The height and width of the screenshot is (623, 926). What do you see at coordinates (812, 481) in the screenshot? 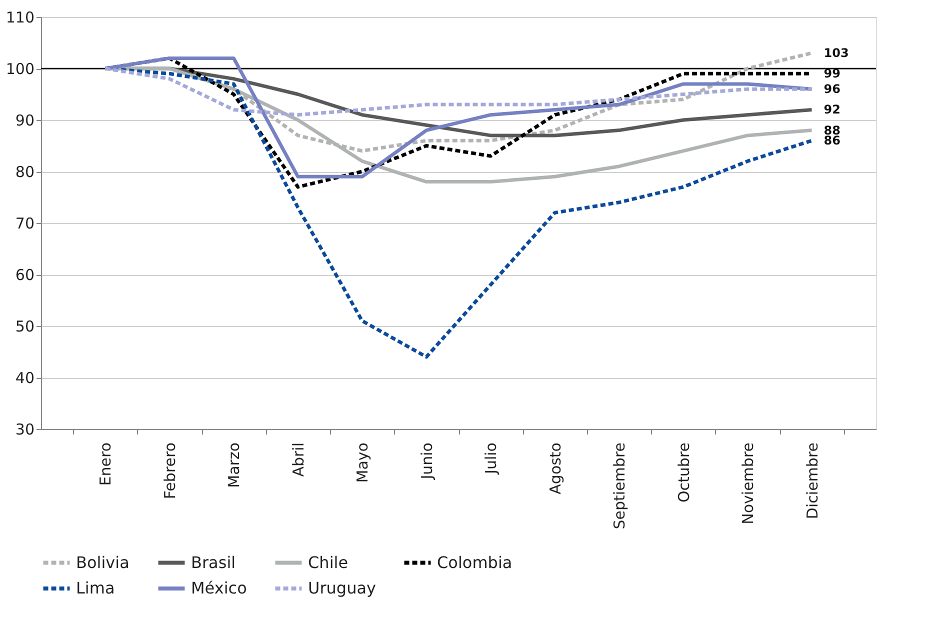
I see `x-tick-label: Diciembre` at bounding box center [812, 481].